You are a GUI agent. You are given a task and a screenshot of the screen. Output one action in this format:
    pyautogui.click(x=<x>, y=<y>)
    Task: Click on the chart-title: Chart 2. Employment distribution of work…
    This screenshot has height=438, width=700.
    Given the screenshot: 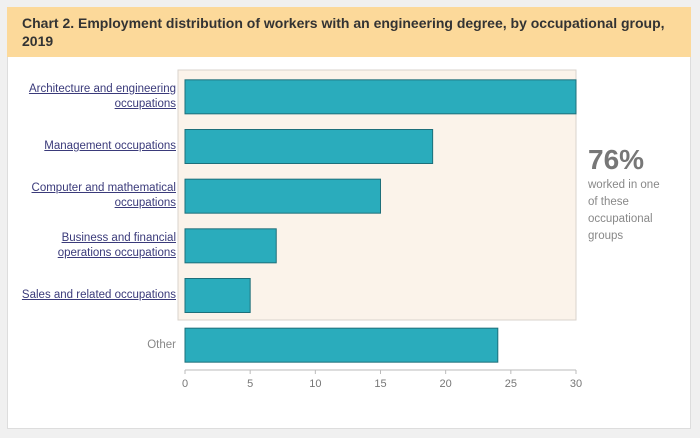 What is the action you would take?
    pyautogui.click(x=349, y=32)
    